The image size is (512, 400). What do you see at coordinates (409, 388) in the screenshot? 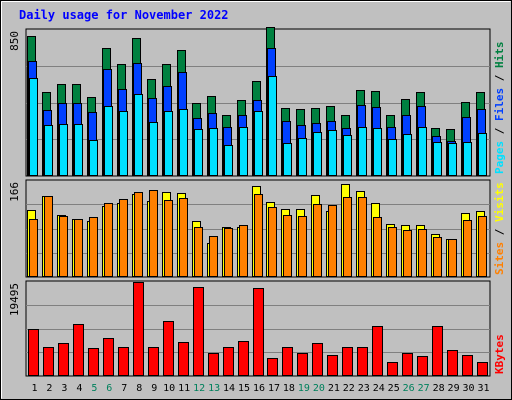
I see `day-label-26: 26` at bounding box center [409, 388].